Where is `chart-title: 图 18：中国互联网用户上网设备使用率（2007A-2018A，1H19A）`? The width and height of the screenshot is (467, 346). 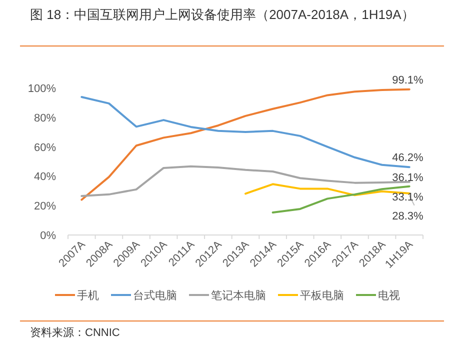 chart-title: 图 18：中国互联网用户上网设备使用率（2007A-2018A，1H19A） is located at coordinates (222, 14).